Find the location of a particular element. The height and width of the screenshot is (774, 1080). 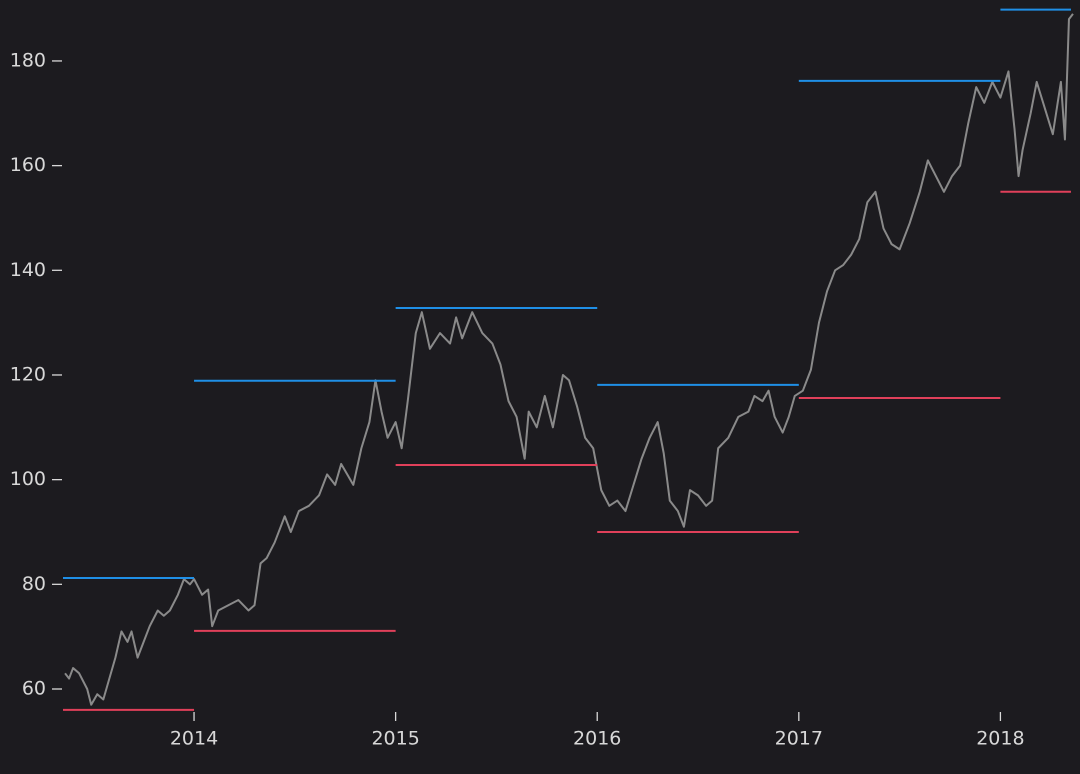

y-tick-label: 60 is located at coordinates (34, 688).